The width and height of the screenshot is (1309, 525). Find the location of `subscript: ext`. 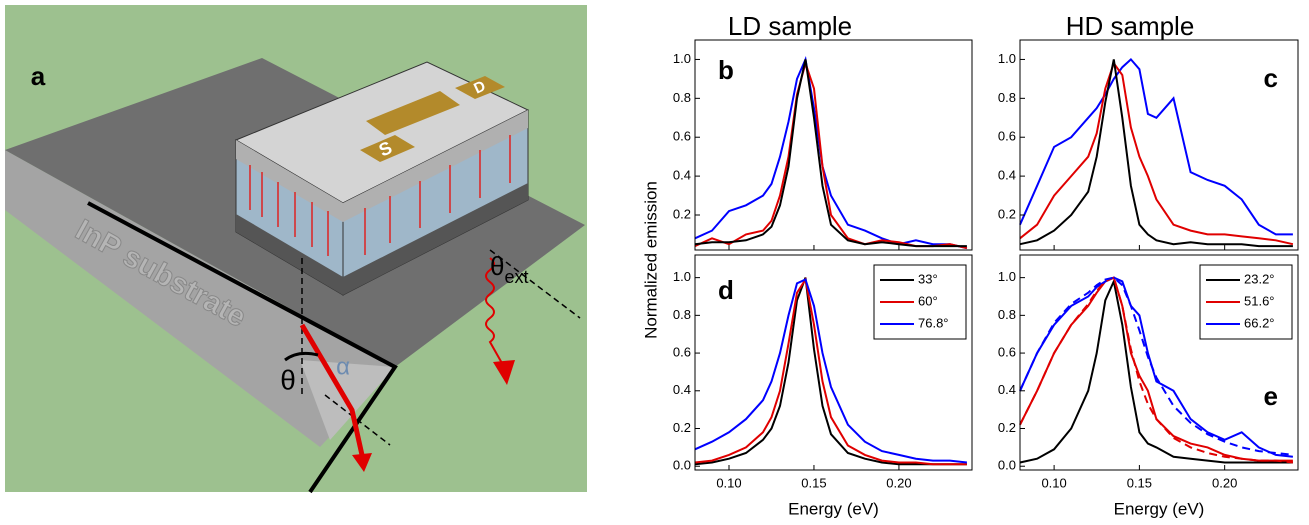

subscript: ext is located at coordinates (516, 277).